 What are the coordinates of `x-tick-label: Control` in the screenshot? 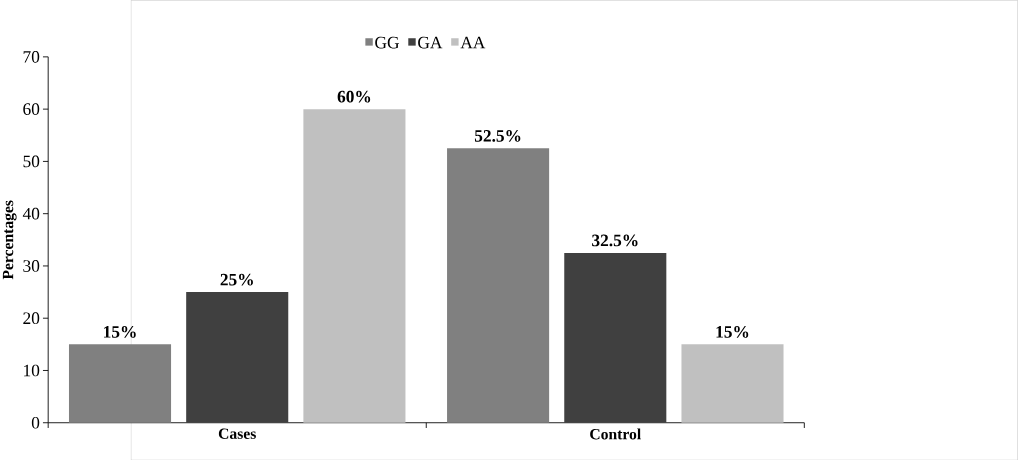 It's located at (615, 434).